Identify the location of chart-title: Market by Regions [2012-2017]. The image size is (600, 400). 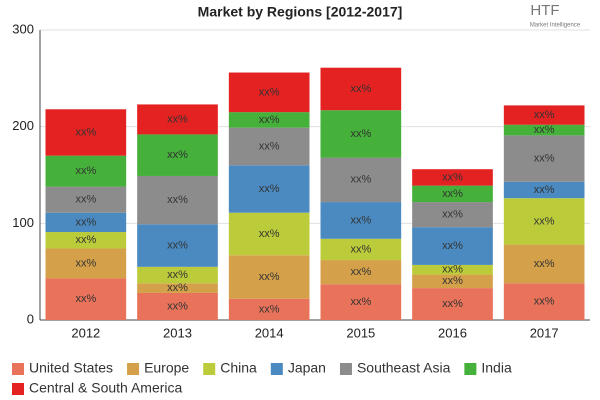
(300, 12).